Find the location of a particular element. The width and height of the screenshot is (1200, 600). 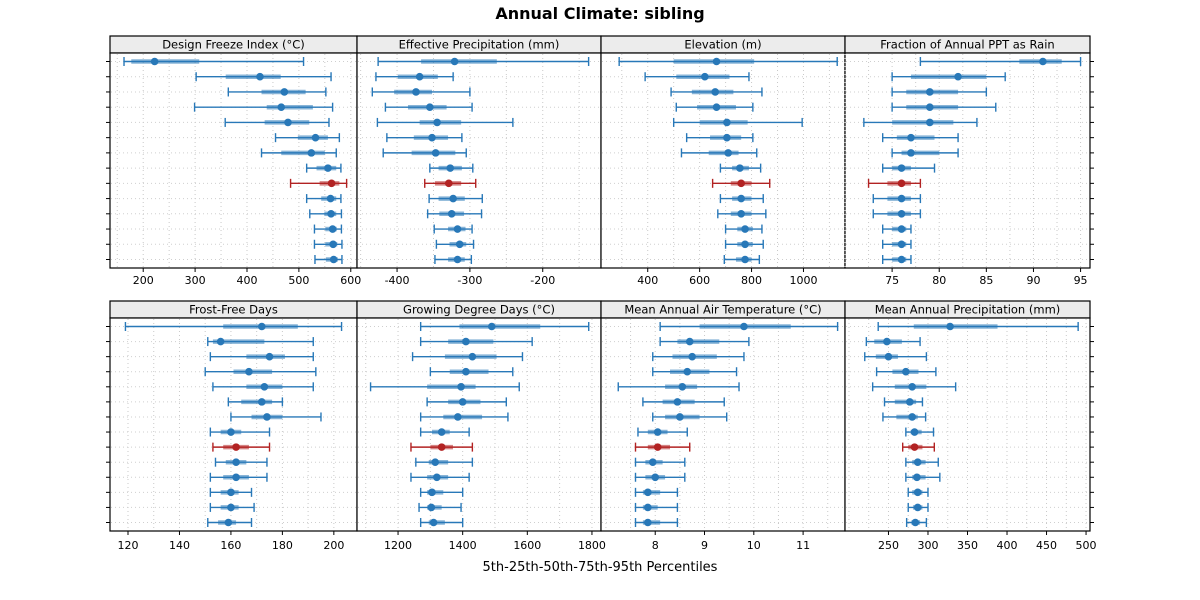

panel-body is located at coordinates (233, 424).